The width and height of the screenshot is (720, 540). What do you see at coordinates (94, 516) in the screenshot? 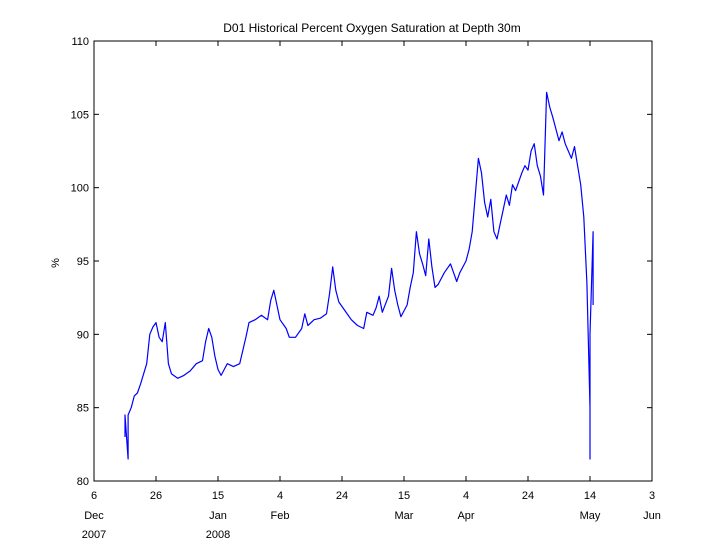
I see `x-month-label: Dec` at bounding box center [94, 516].